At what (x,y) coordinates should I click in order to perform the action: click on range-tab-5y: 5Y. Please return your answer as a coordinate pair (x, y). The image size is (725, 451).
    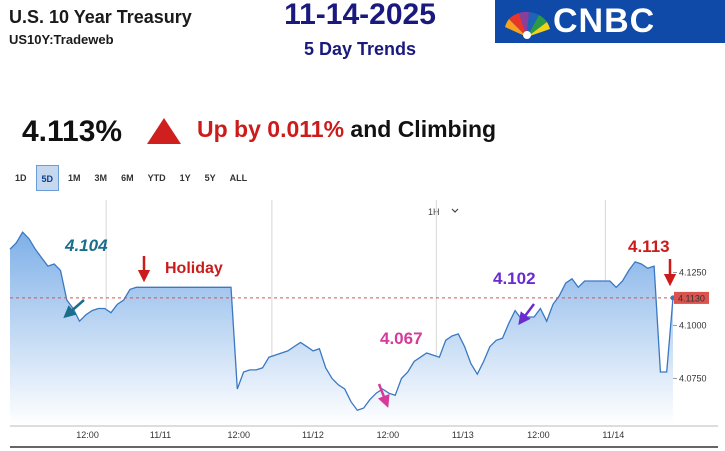
    Looking at the image, I should click on (210, 178).